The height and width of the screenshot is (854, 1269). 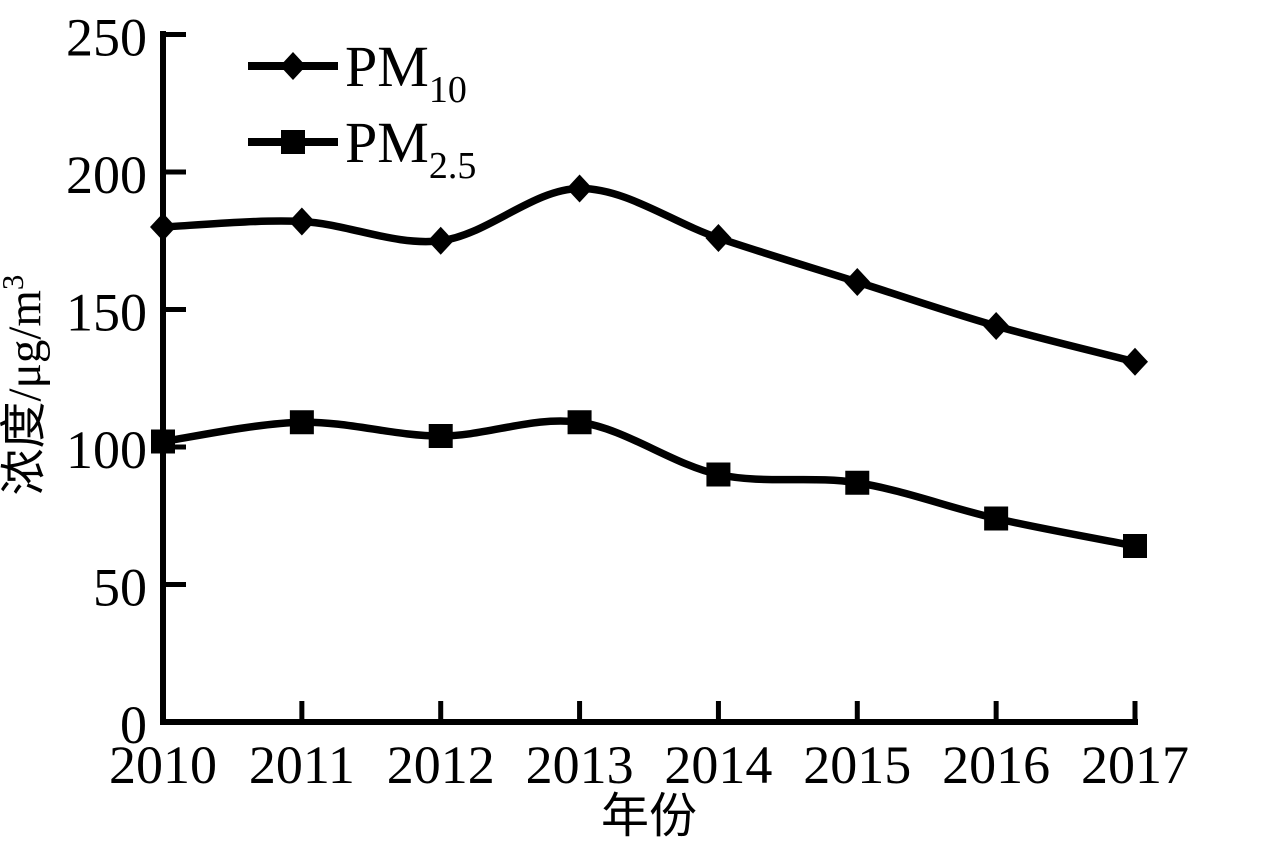 What do you see at coordinates (302, 765) in the screenshot?
I see `x-tick-label: 2011` at bounding box center [302, 765].